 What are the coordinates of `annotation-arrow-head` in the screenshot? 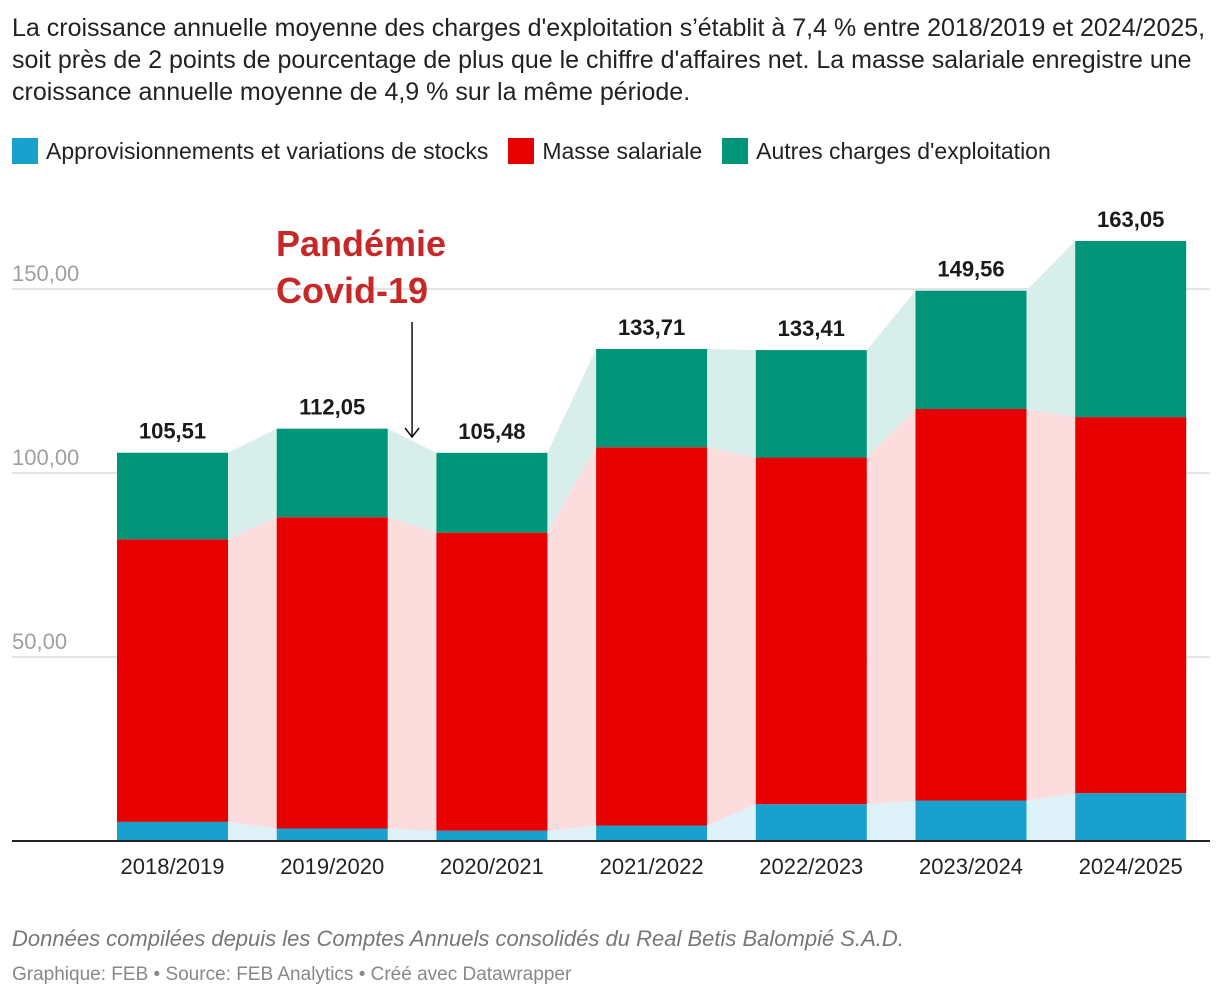 It's located at (412, 433).